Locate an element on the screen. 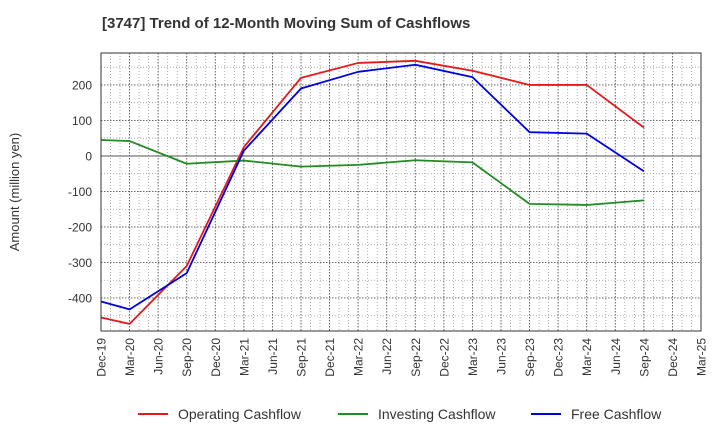 This screenshot has height=440, width=720. series-line-investing-cashflow is located at coordinates (372, 172).